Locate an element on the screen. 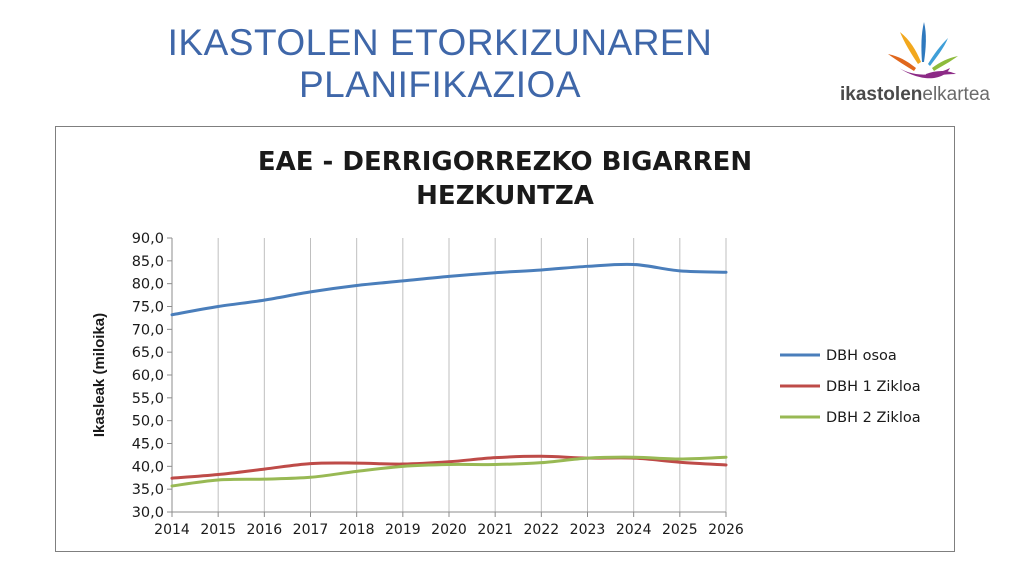 The width and height of the screenshot is (1024, 576). x-tick-label: 2021 is located at coordinates (495, 530).